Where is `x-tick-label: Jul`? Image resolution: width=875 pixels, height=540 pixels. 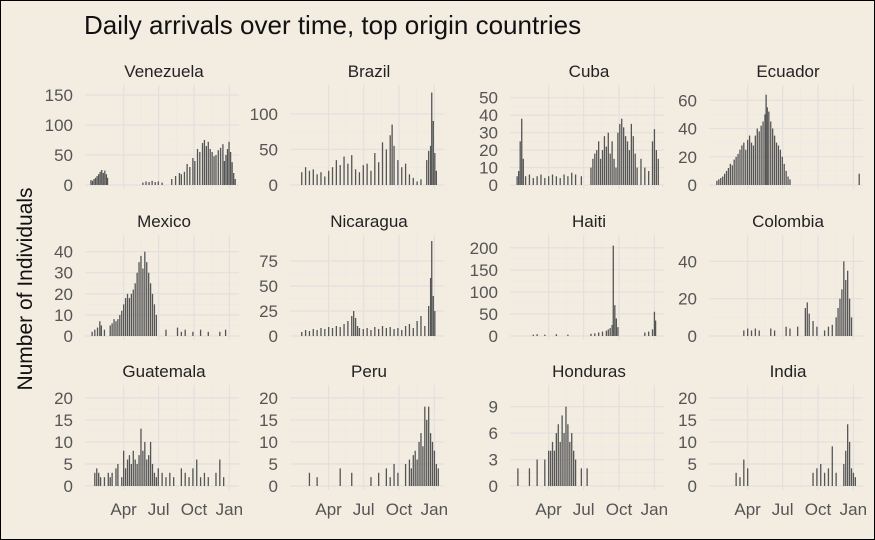
x-tick-label: Jul is located at coordinates (159, 509).